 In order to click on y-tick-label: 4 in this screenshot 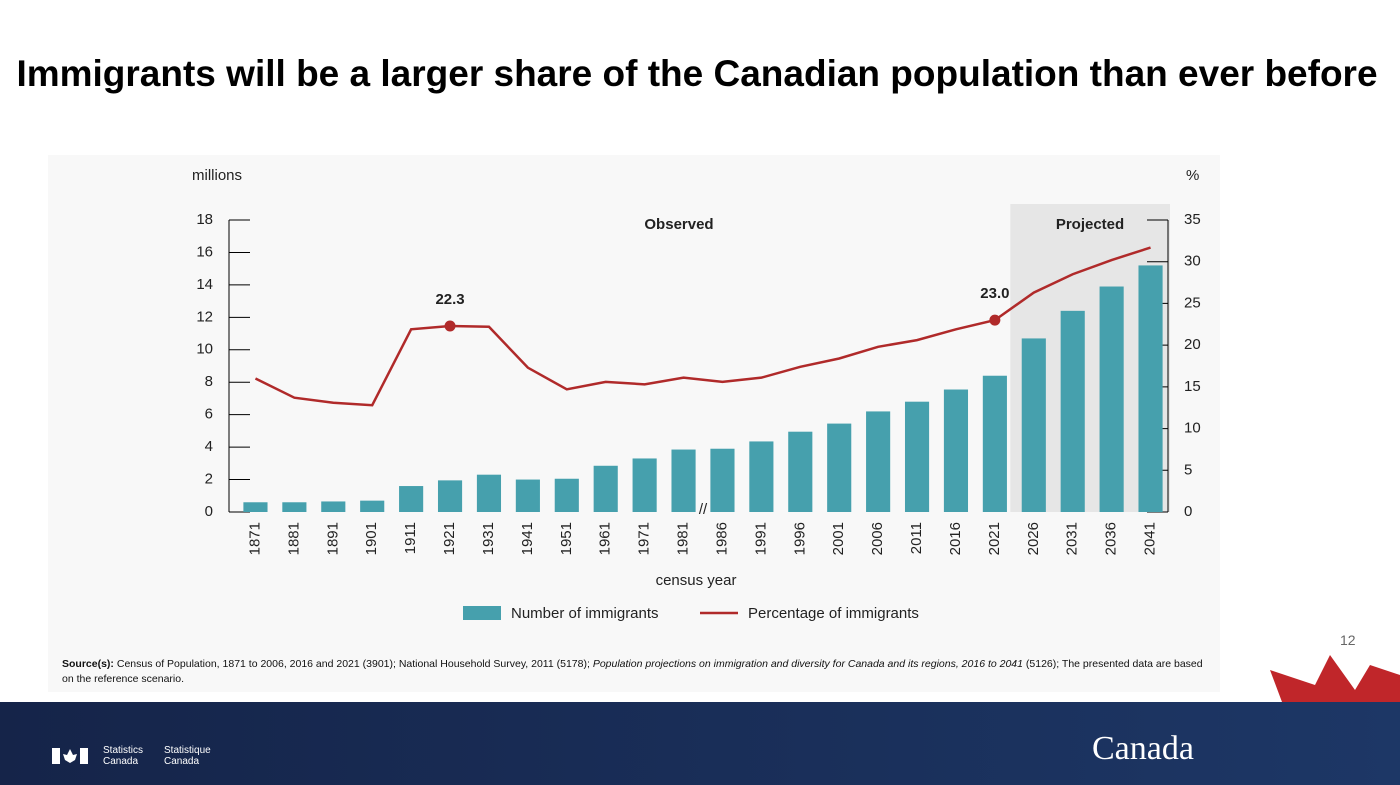, I will do `click(209, 446)`.